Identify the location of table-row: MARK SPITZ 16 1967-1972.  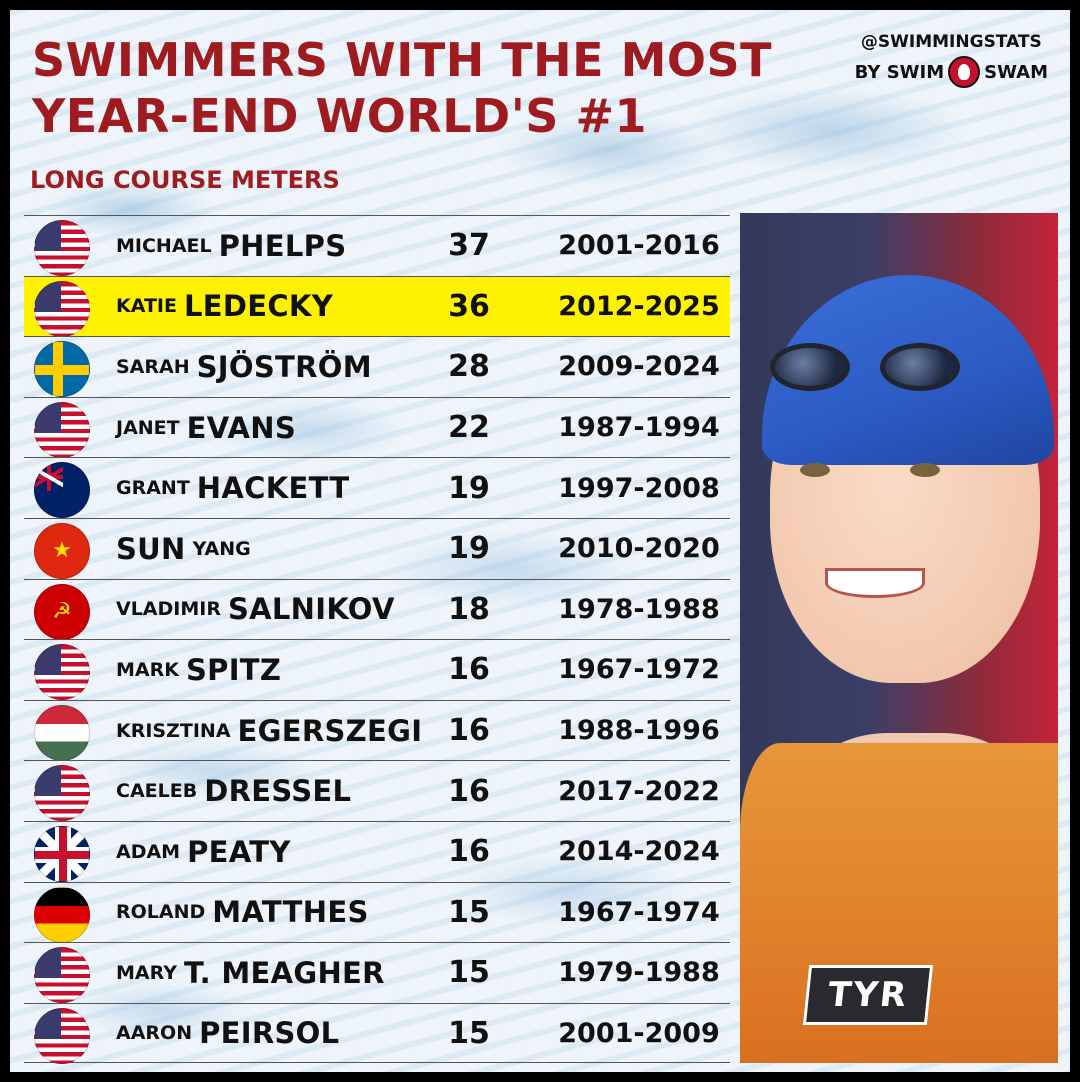
(377, 670).